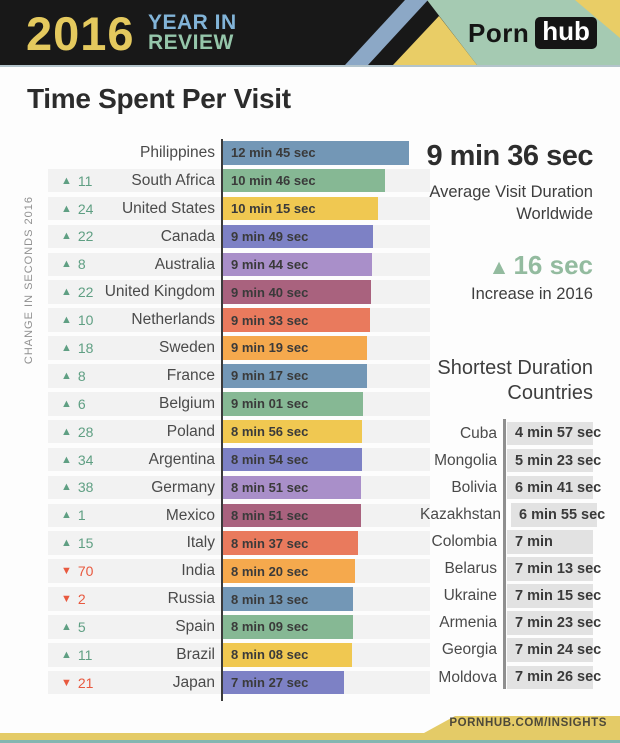  I want to click on chart-row: ▲ 11 Brazil 8 min 08 sec, so click(239, 655).